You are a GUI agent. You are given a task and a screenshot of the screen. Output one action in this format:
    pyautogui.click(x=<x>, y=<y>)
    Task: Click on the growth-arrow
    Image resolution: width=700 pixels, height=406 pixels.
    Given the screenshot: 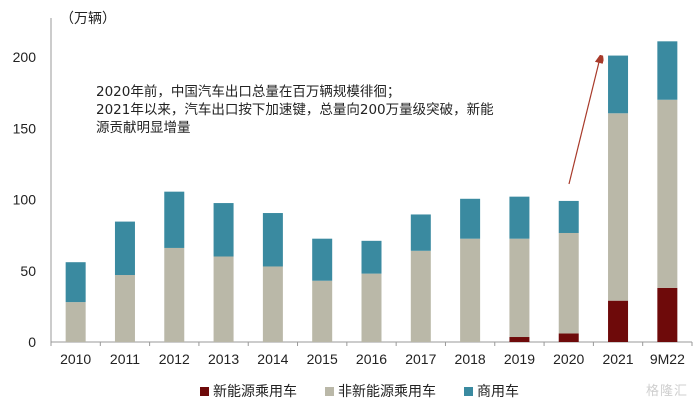 What is the action you would take?
    pyautogui.click(x=584, y=121)
    